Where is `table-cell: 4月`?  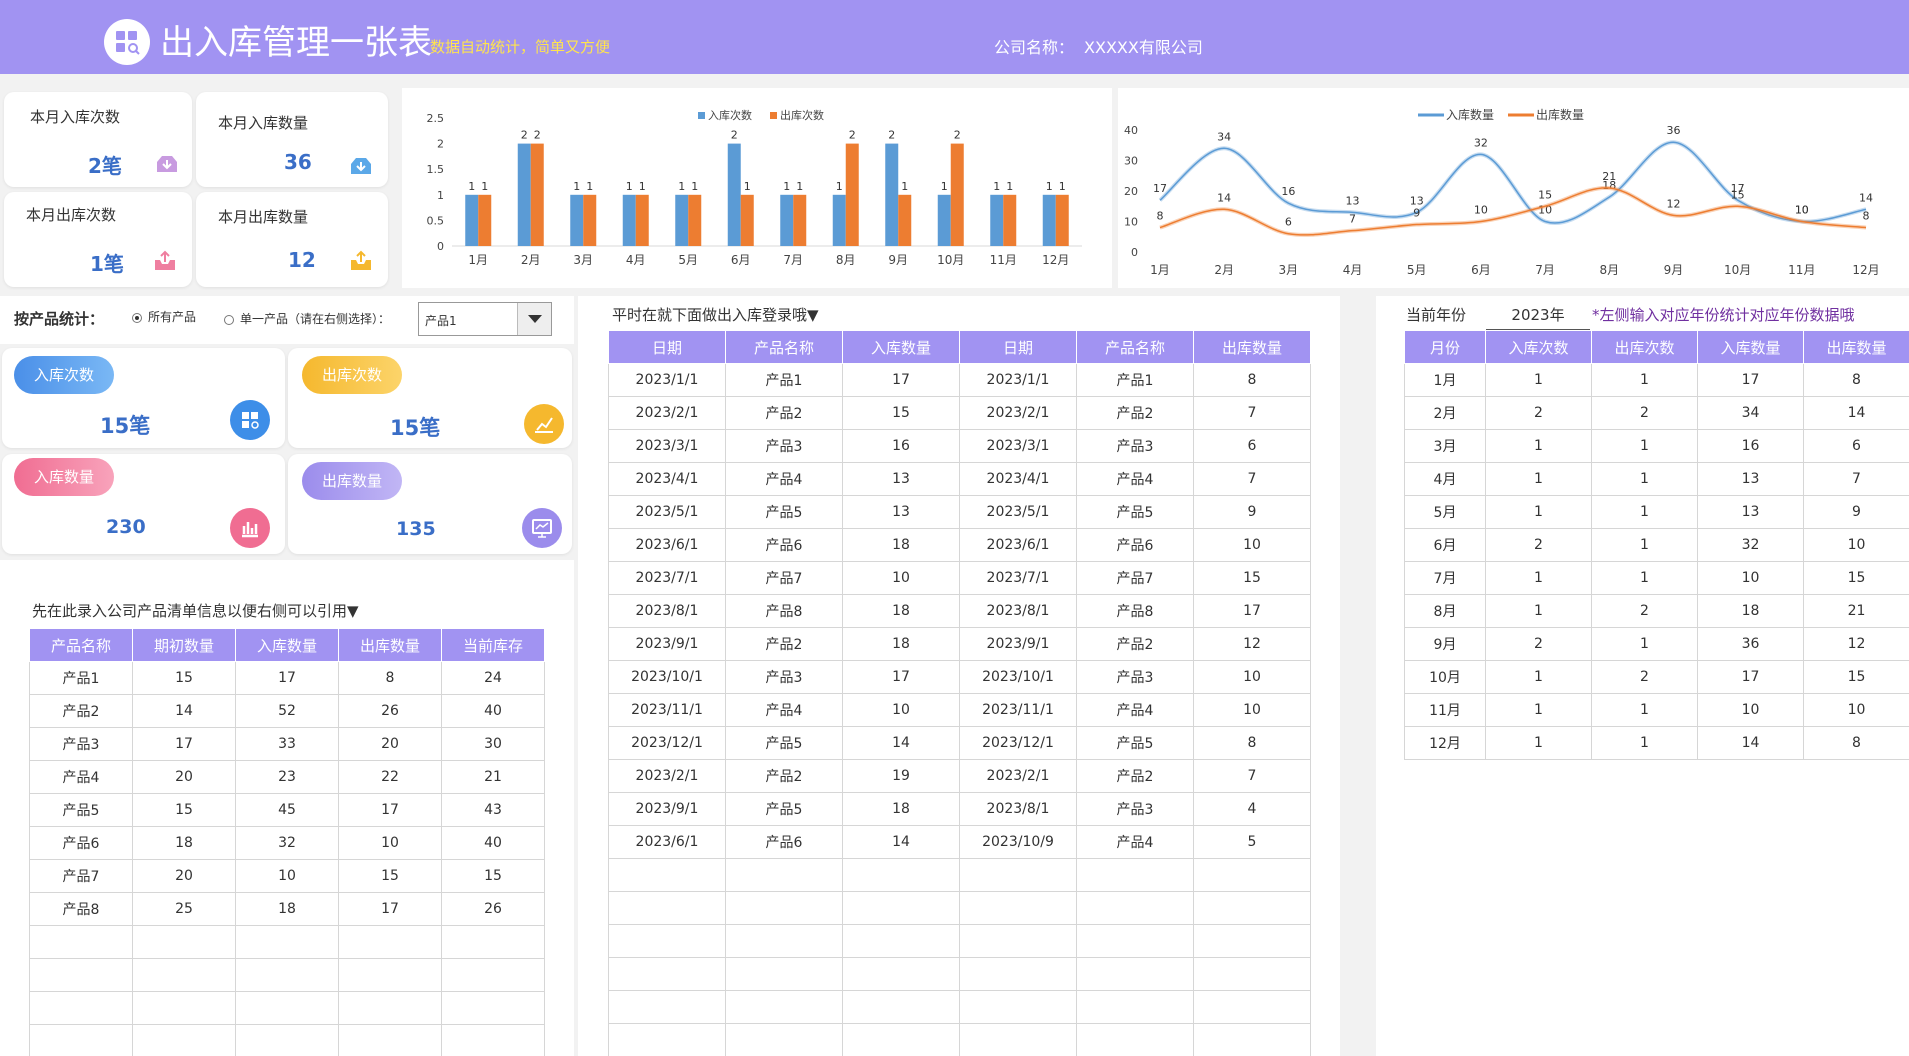 table-cell: 4月 is located at coordinates (1445, 479).